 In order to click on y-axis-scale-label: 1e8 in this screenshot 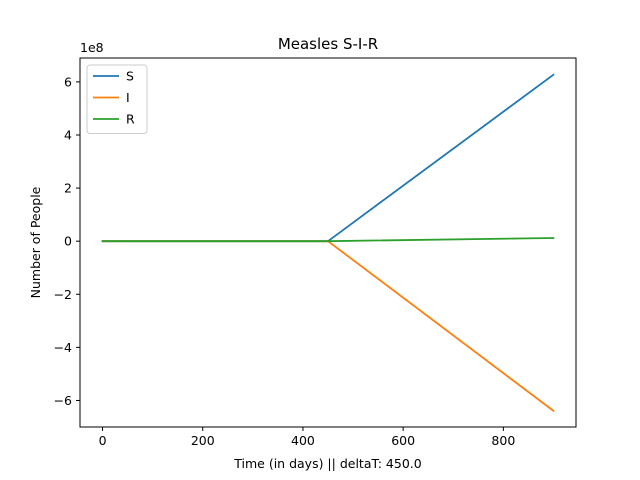, I will do `click(92, 47)`.